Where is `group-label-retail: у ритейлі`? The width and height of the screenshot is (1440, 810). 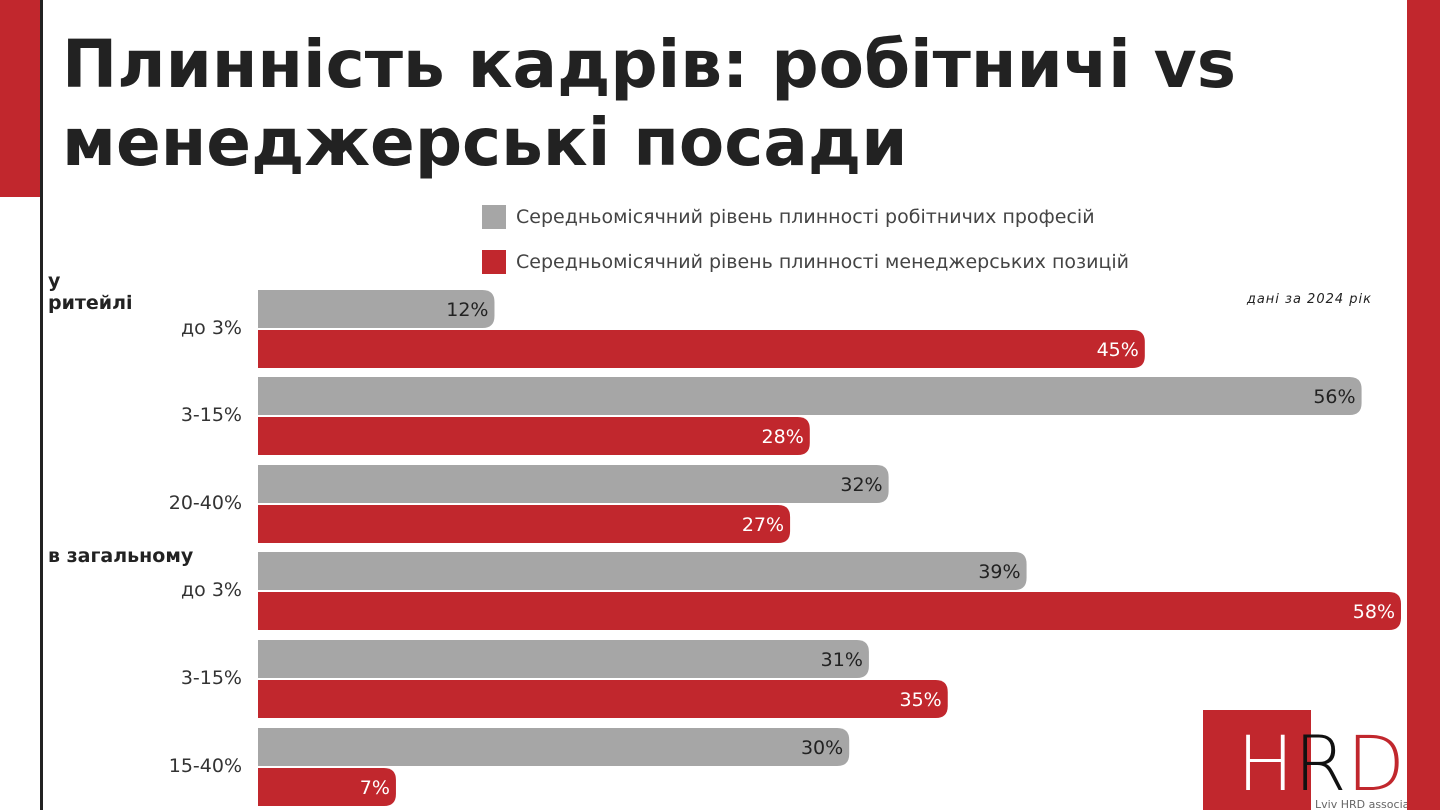 group-label-retail: у ритейлі is located at coordinates (90, 292).